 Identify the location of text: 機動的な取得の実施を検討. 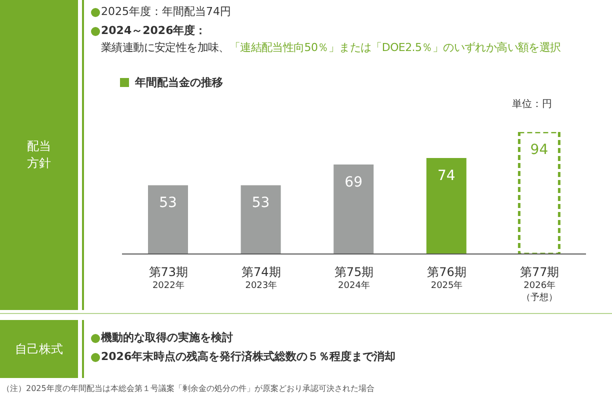
(167, 337).